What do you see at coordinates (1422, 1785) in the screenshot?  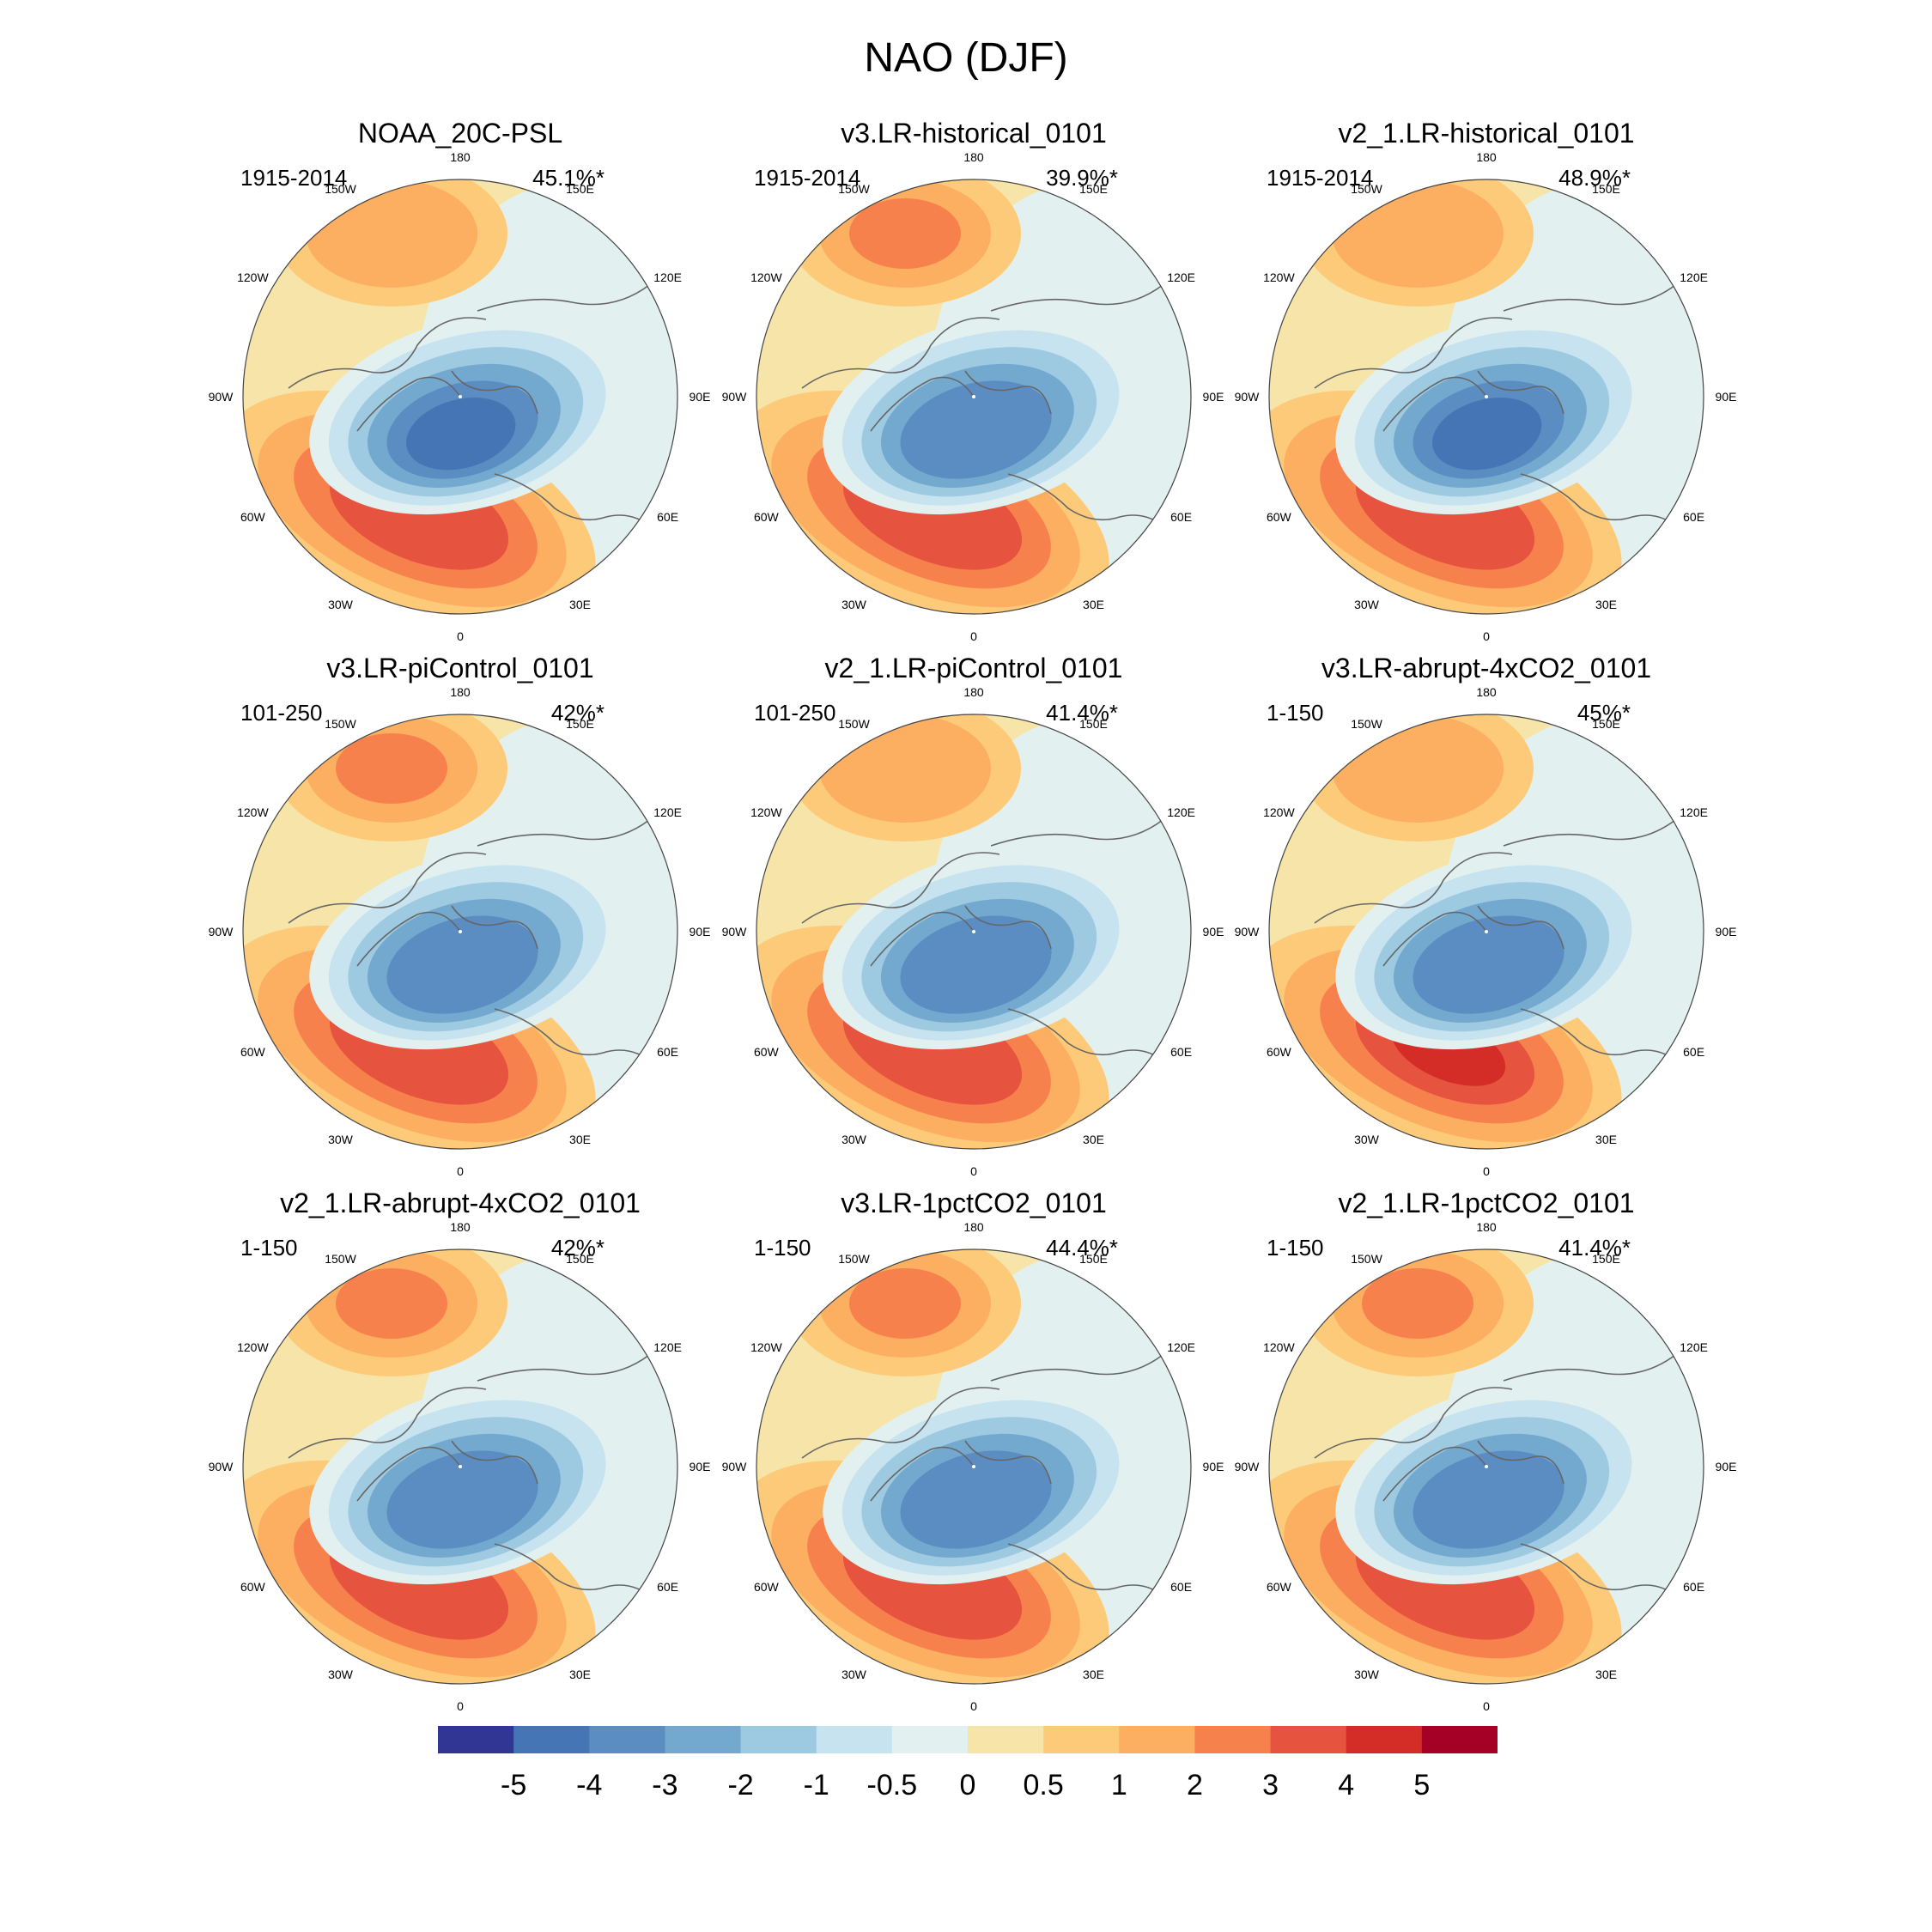 I see `colorbar-tick-label: 5` at bounding box center [1422, 1785].